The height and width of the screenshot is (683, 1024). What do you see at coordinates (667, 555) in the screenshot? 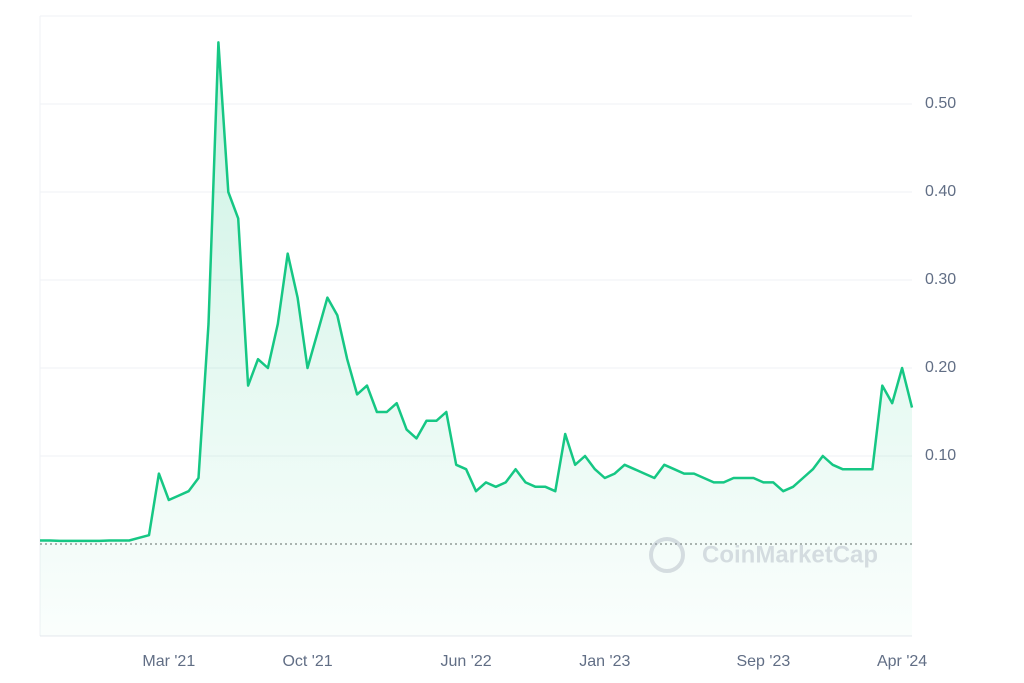
I see `watermark-logo` at bounding box center [667, 555].